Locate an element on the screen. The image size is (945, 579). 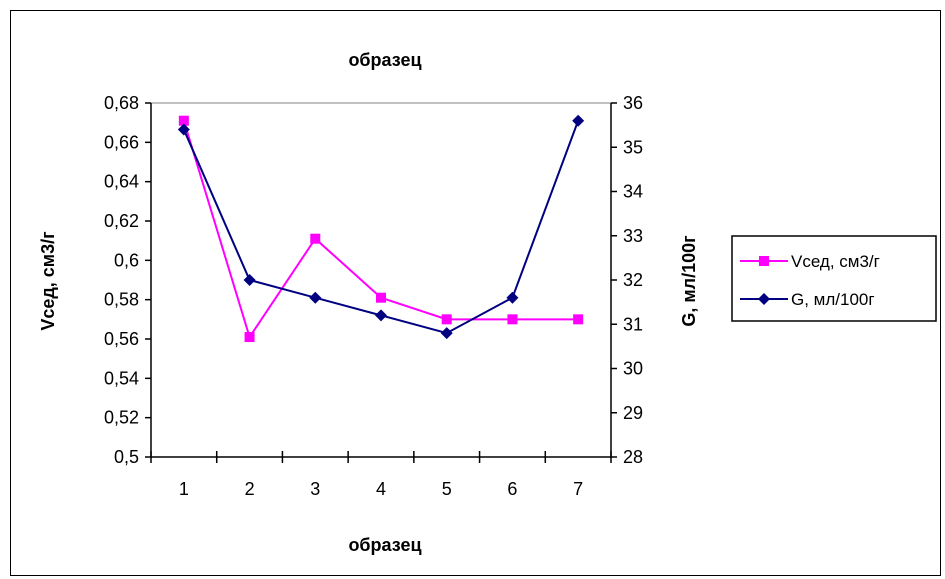
legend: Vсед, см3/г G, мл/100г is located at coordinates (834, 278).